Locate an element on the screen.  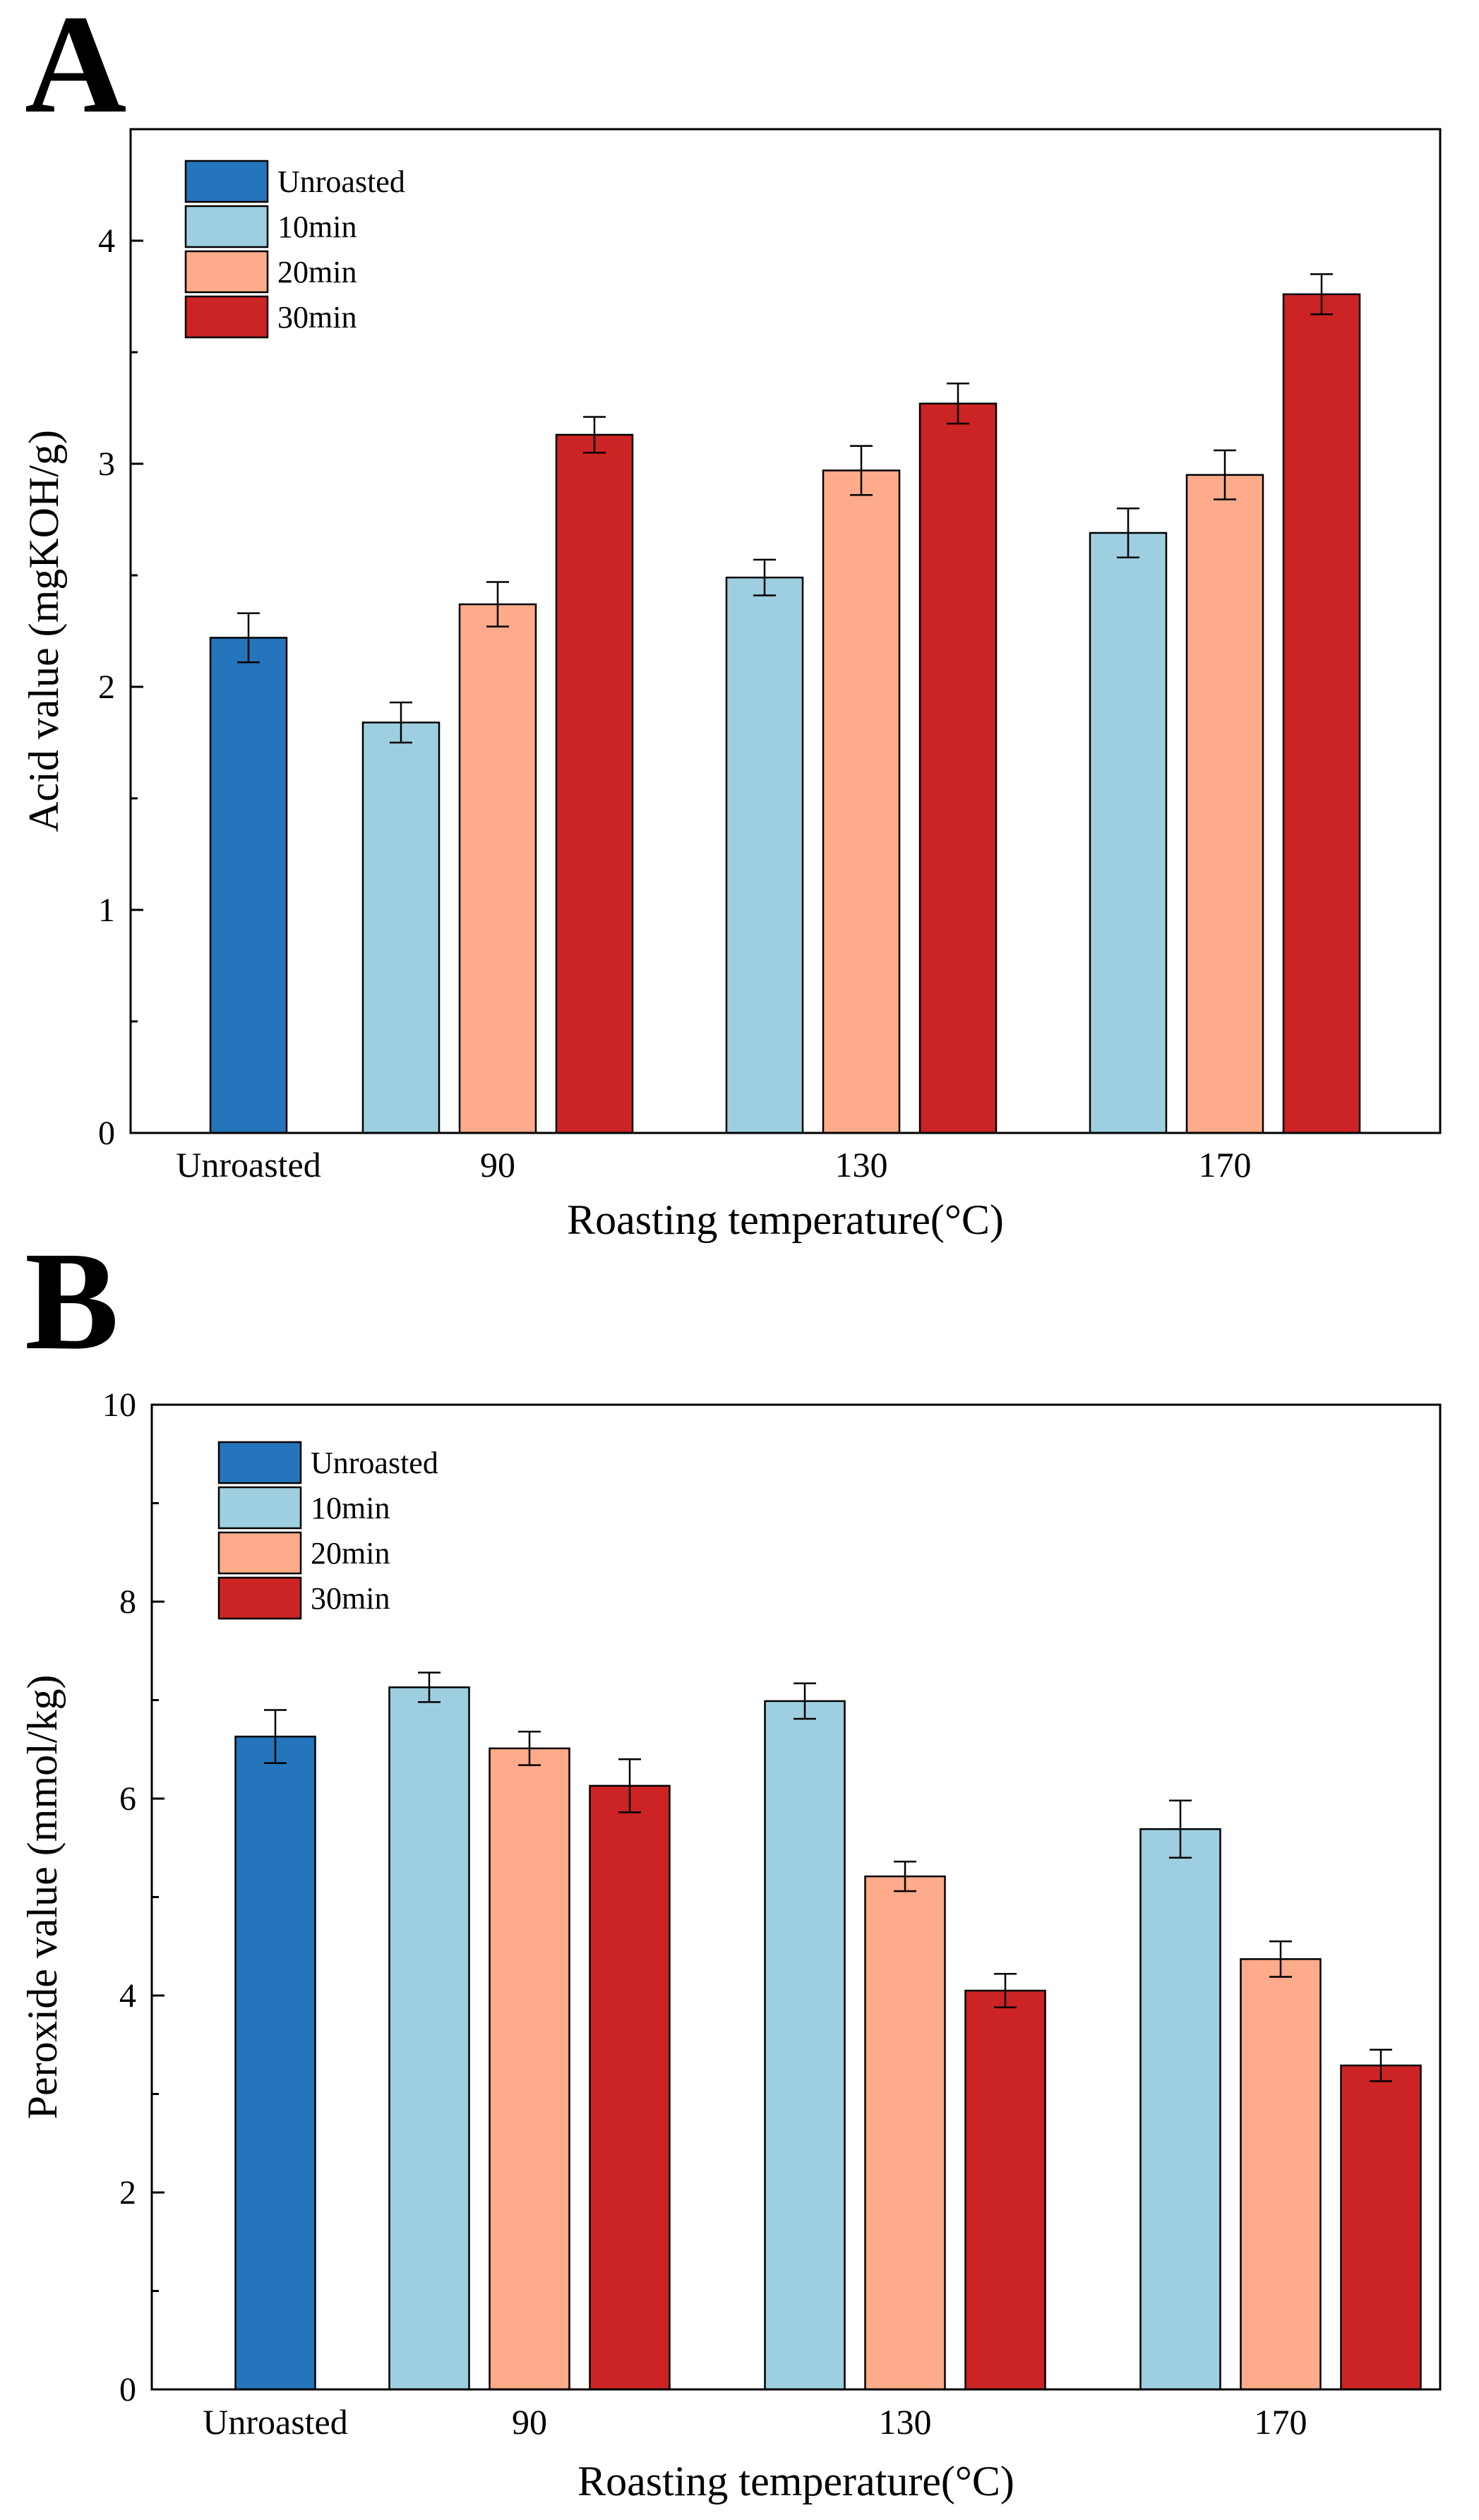
y-tick-label: 3 is located at coordinates (107, 464).